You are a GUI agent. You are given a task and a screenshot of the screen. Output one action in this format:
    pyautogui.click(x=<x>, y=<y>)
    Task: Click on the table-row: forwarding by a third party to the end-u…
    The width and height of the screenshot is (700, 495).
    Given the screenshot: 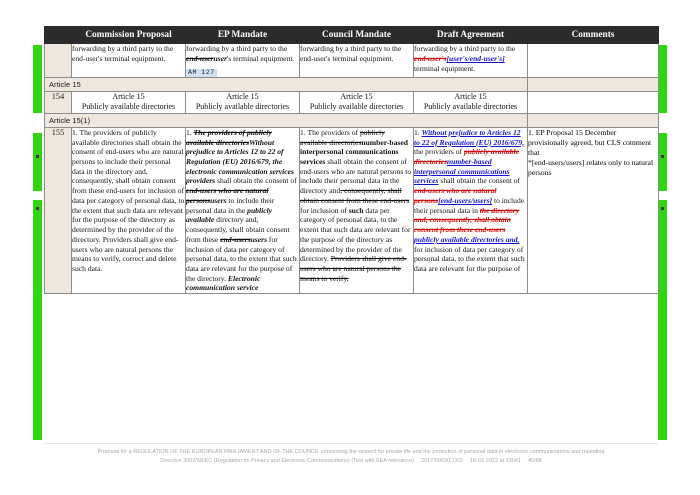 What is the action you would take?
    pyautogui.click(x=351, y=61)
    